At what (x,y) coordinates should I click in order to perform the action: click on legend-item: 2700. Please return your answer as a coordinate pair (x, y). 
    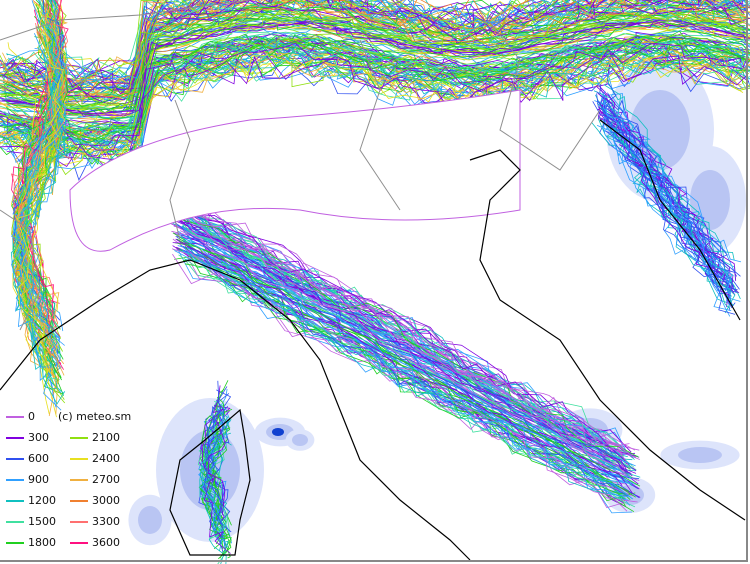
    Looking at the image, I should click on (95, 480).